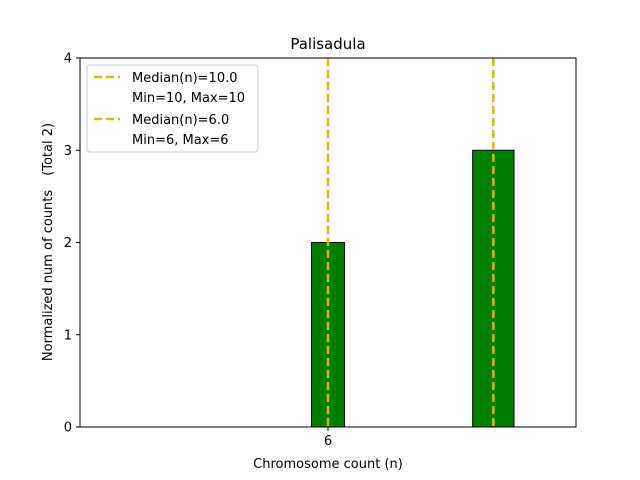  I want to click on legend-entry-2-label: Median(n)=6.0, so click(180, 120).